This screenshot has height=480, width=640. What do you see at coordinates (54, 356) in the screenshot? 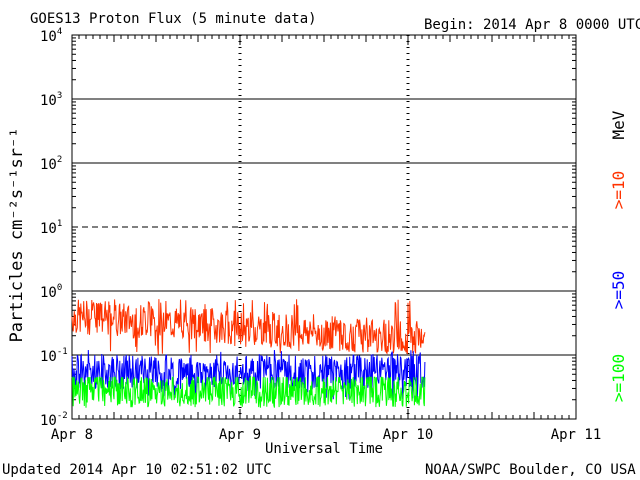
I see `y-tick-label: 10⁻¹` at bounding box center [54, 356].